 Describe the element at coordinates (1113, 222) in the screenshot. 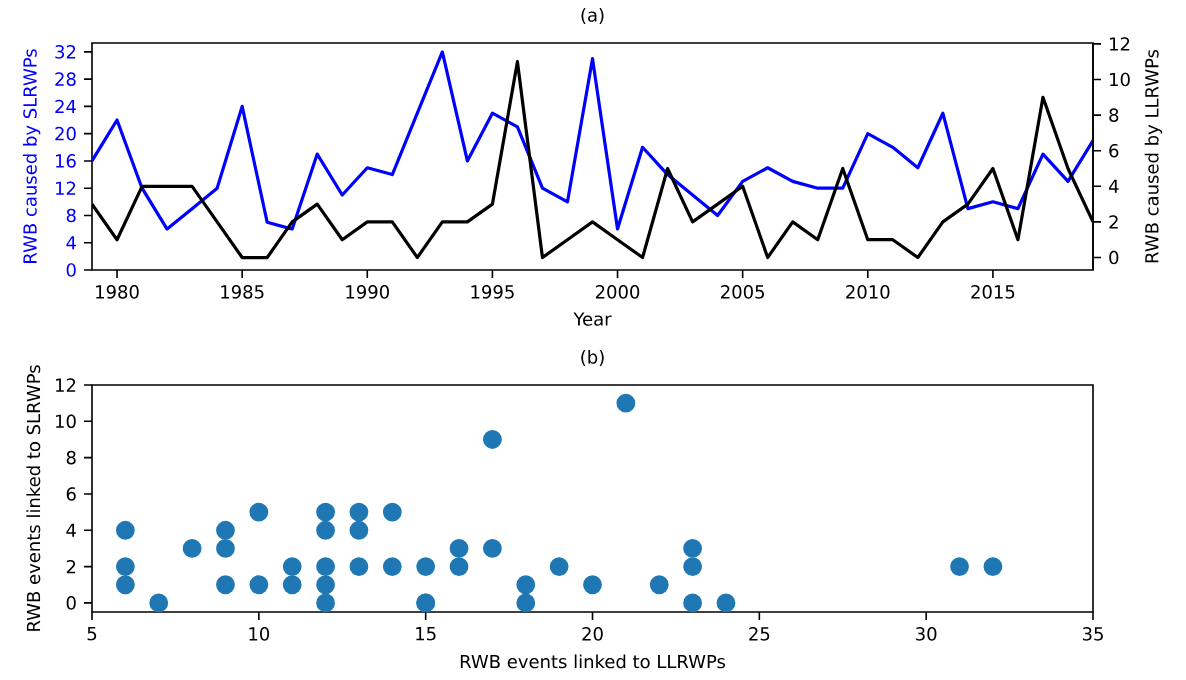

I see `y2-tick-label: 2` at that location.